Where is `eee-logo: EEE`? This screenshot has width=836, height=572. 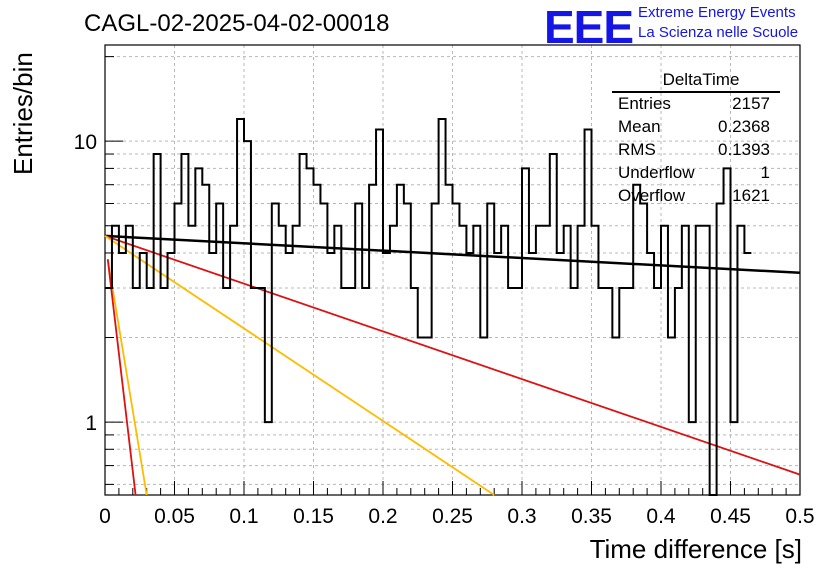 eee-logo: EEE is located at coordinates (589, 27).